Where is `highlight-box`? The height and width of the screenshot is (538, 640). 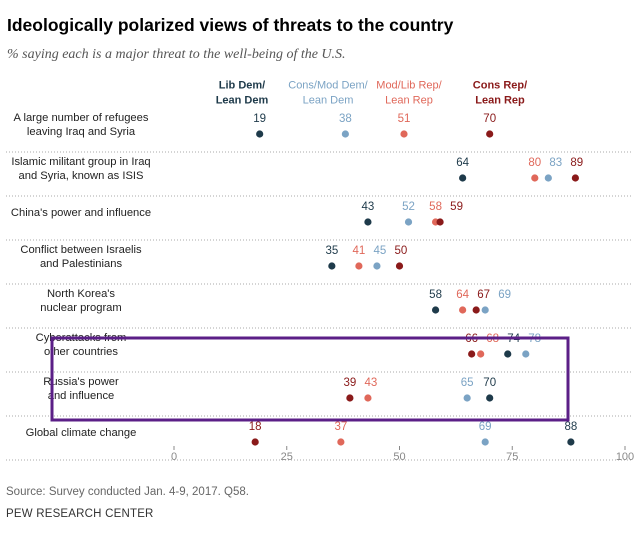
highlight-box is located at coordinates (310, 379).